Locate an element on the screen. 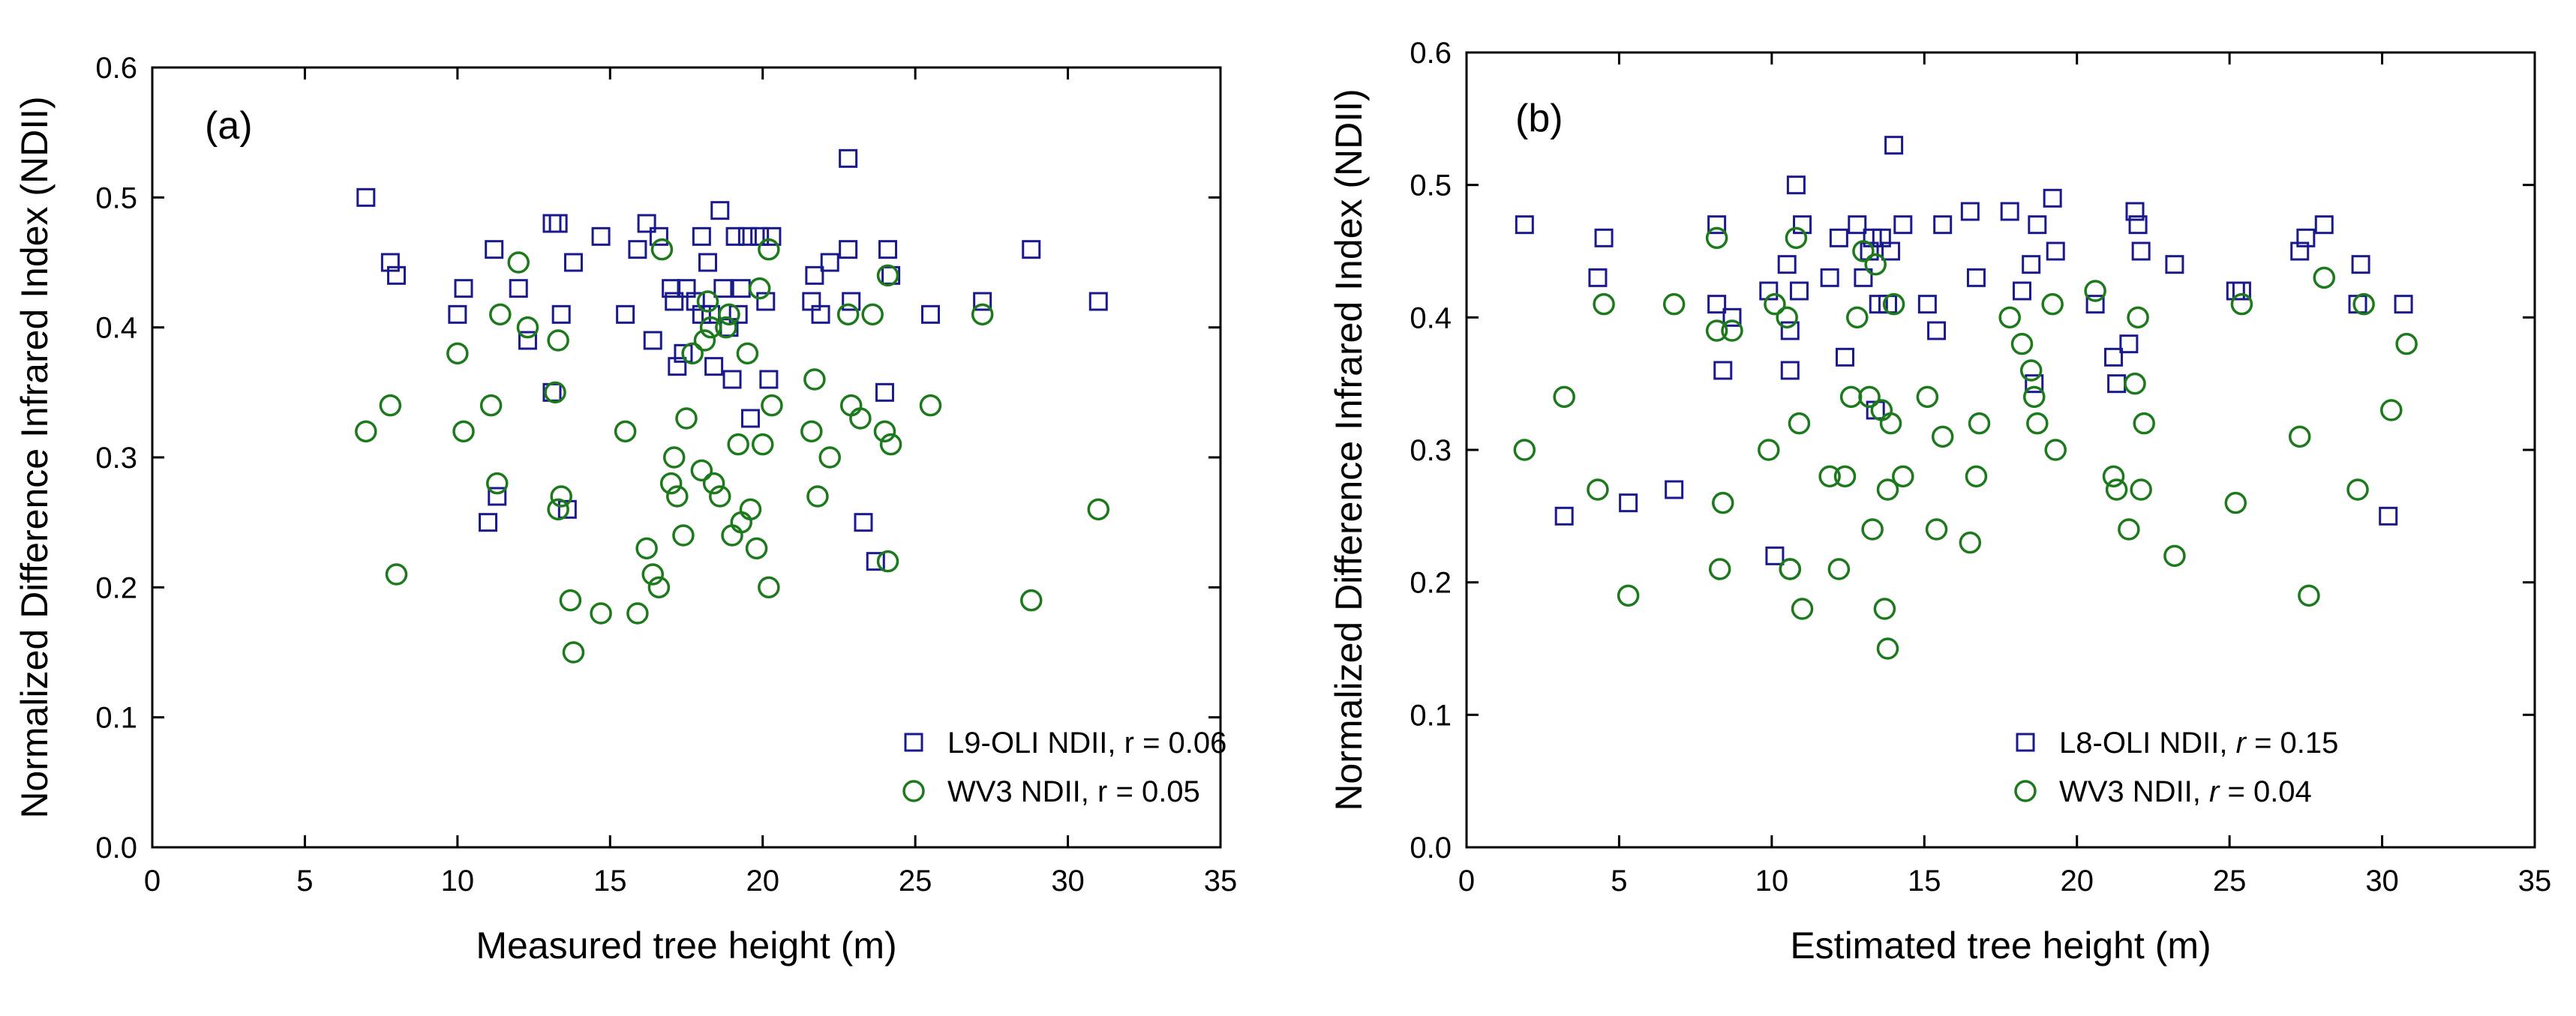 The width and height of the screenshot is (2576, 1016). x-tick-label: 30 is located at coordinates (1068, 881).